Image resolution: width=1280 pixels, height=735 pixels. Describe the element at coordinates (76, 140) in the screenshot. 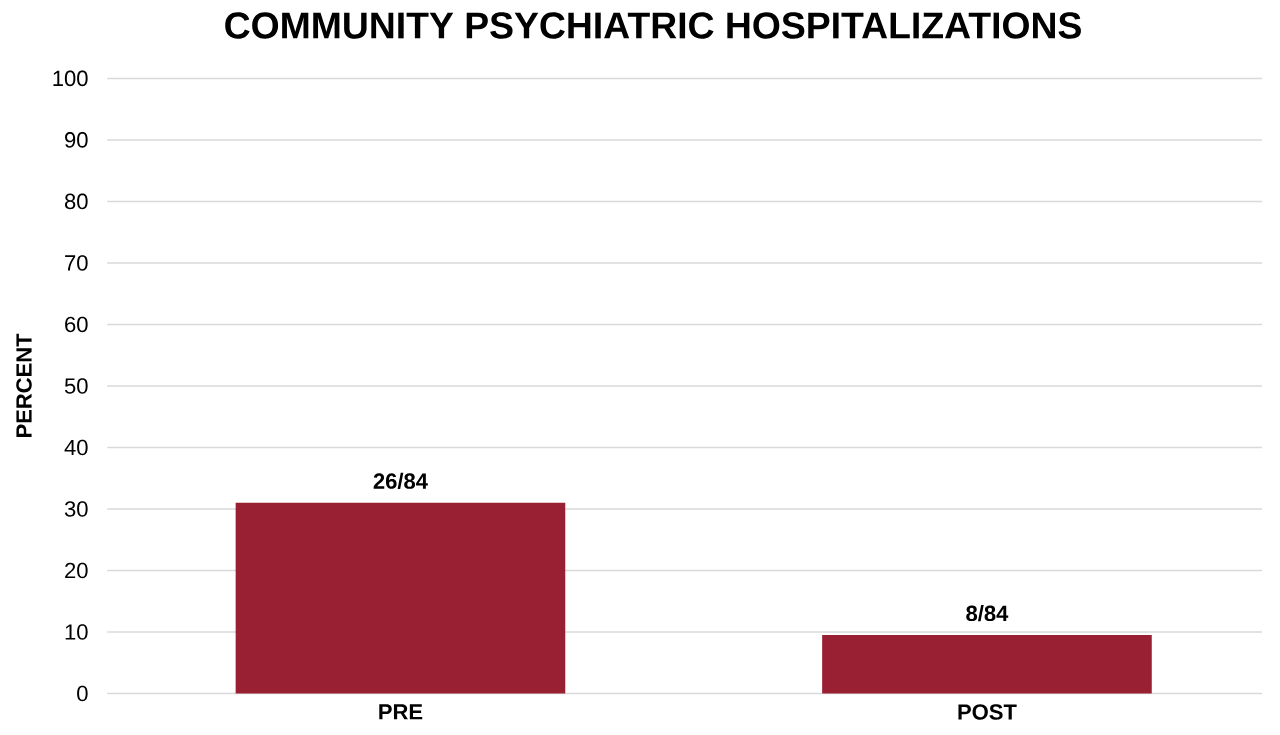

I see `y-tick-label: 90` at that location.